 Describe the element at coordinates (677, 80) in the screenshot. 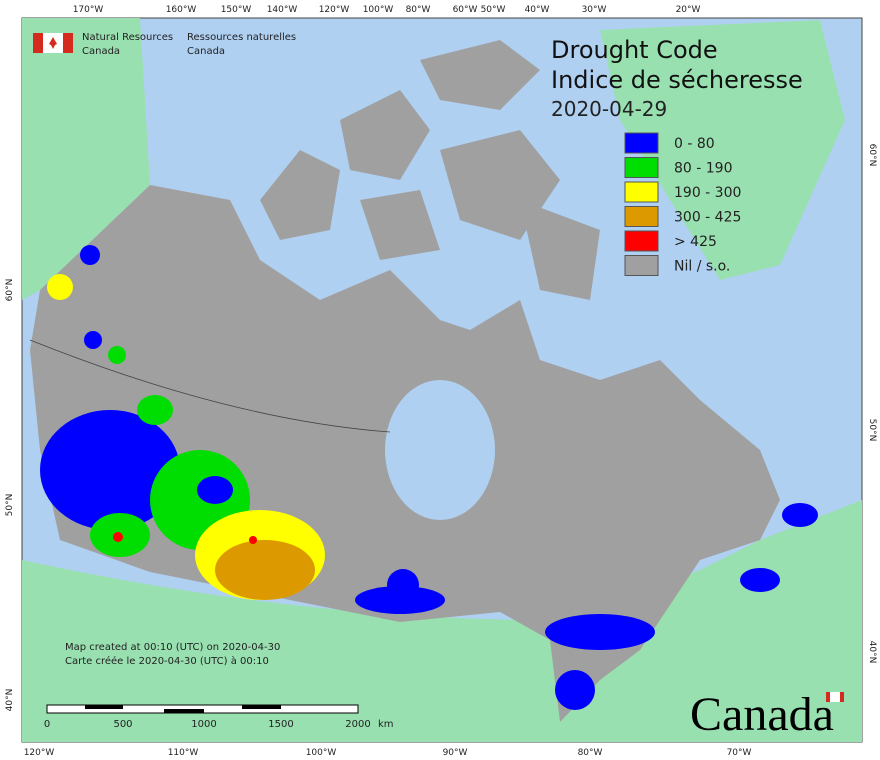

I see `title-fr: Indice de sécheresse` at that location.